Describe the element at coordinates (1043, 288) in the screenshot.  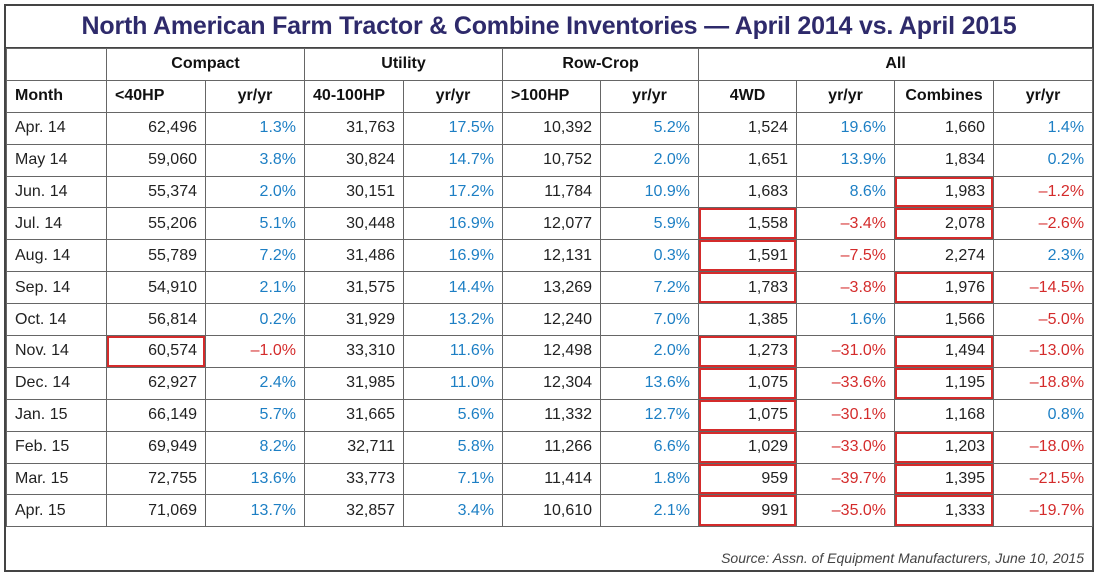
I see `cell-combines-yr-yr: –14.5%` at that location.